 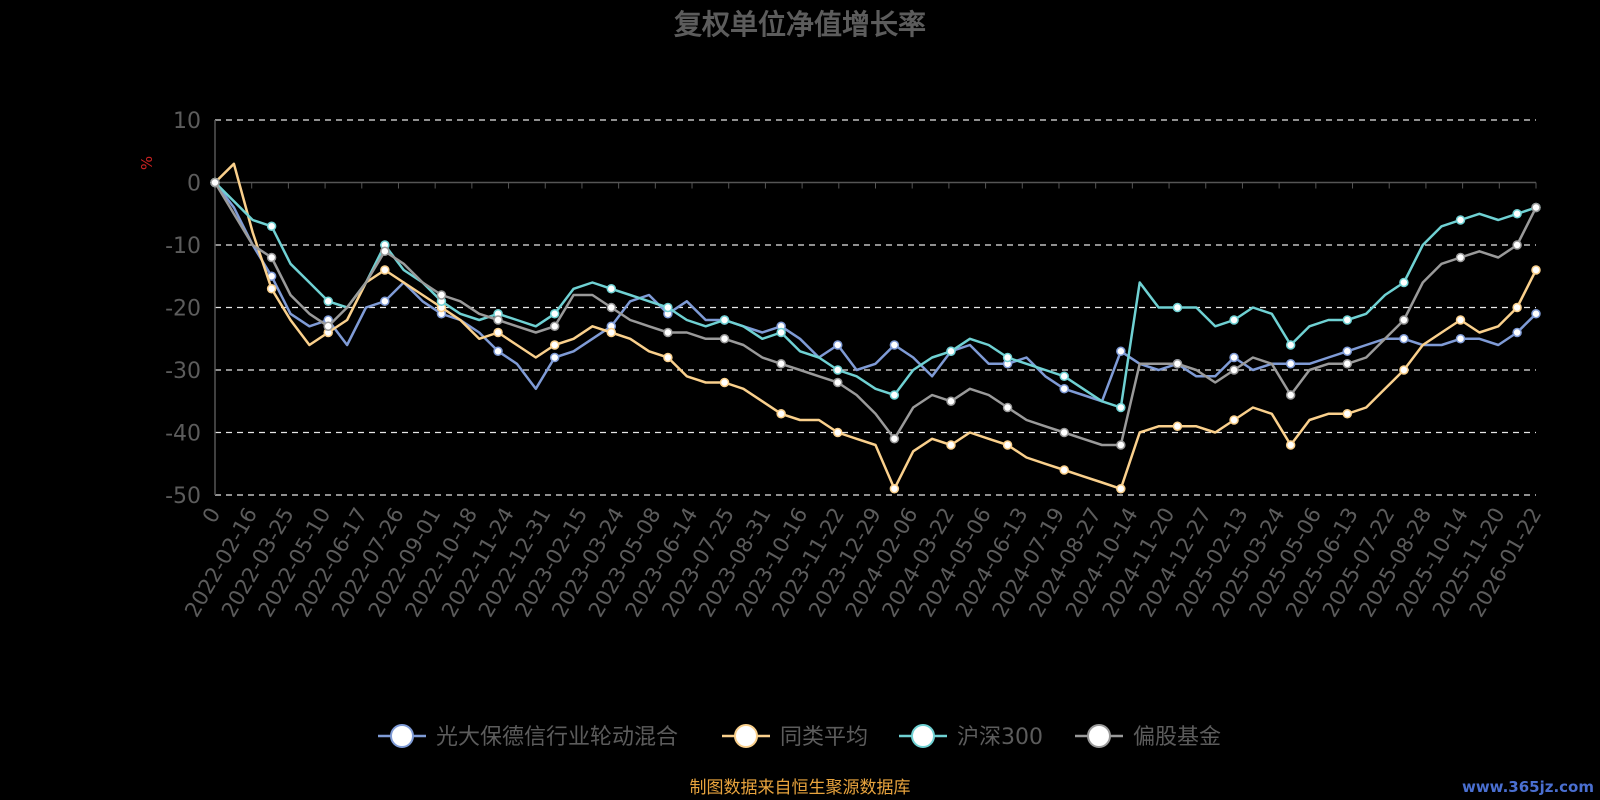 I want to click on x-tick-label: 0, so click(x=211, y=516).